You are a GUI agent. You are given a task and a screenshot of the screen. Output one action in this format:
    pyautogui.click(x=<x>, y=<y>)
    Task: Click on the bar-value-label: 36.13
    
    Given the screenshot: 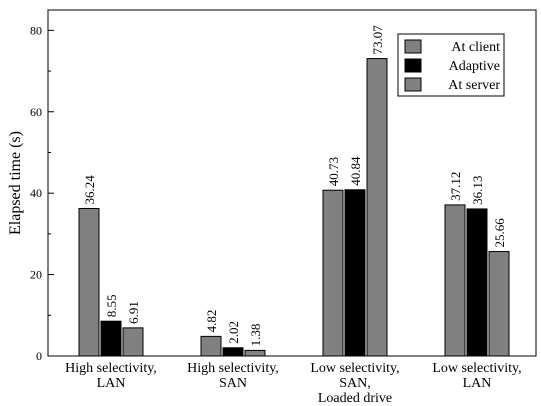 What is the action you would take?
    pyautogui.click(x=477, y=190)
    